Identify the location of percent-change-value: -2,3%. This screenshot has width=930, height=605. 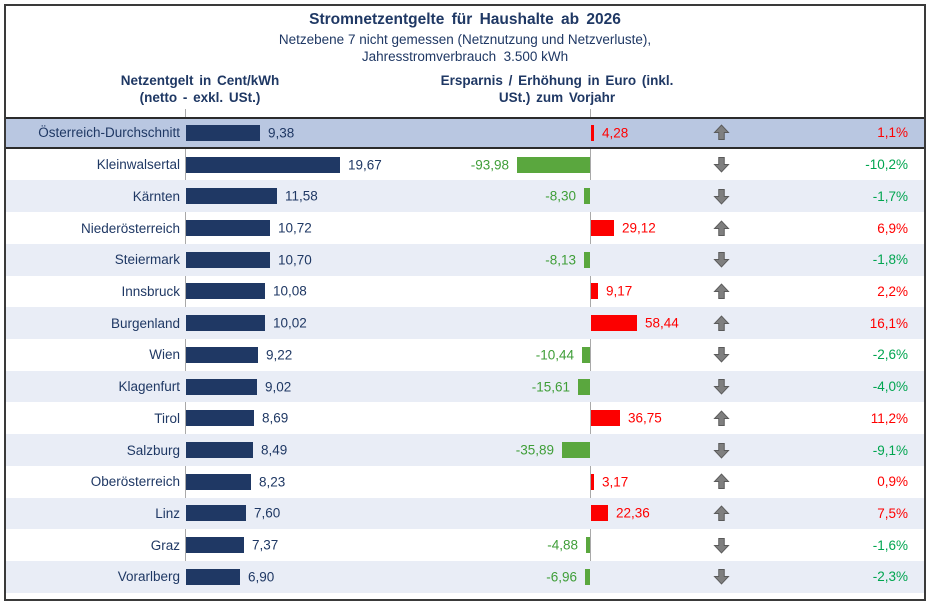
(890, 577).